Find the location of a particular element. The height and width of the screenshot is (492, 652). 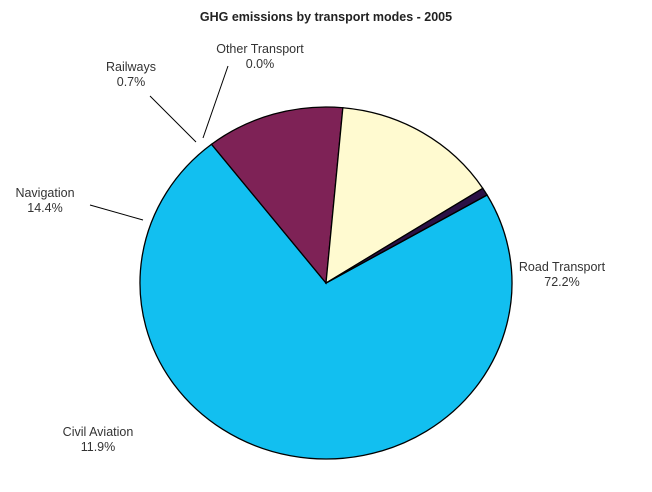

slice-label-railways: Railways is located at coordinates (131, 67).